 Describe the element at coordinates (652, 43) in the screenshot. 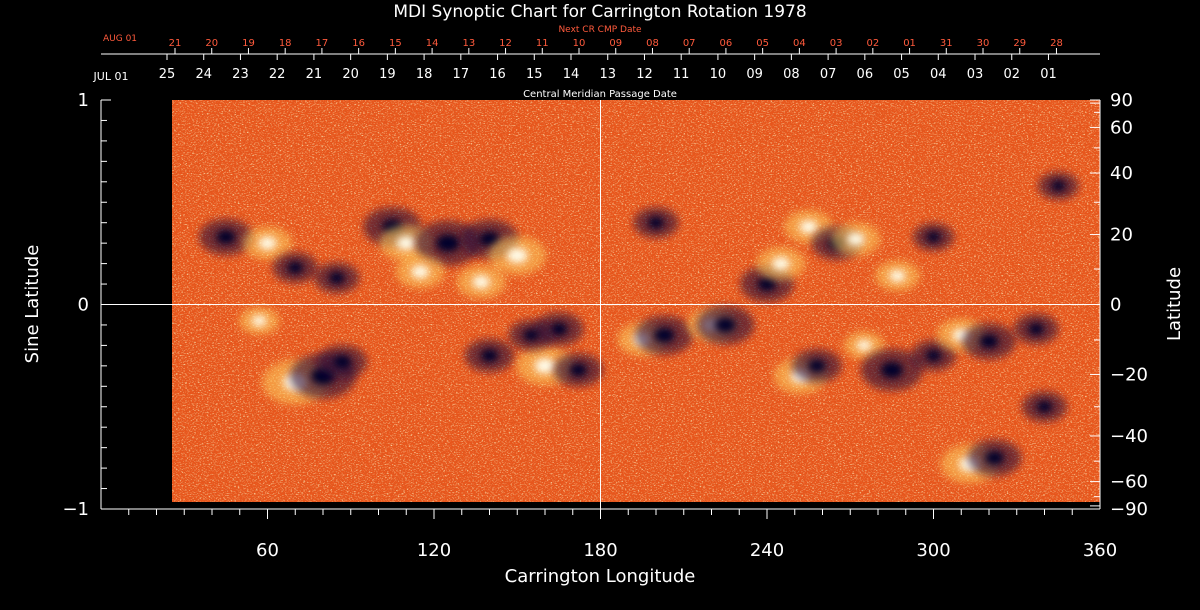

I see `next-cmp-date-label: 08` at that location.